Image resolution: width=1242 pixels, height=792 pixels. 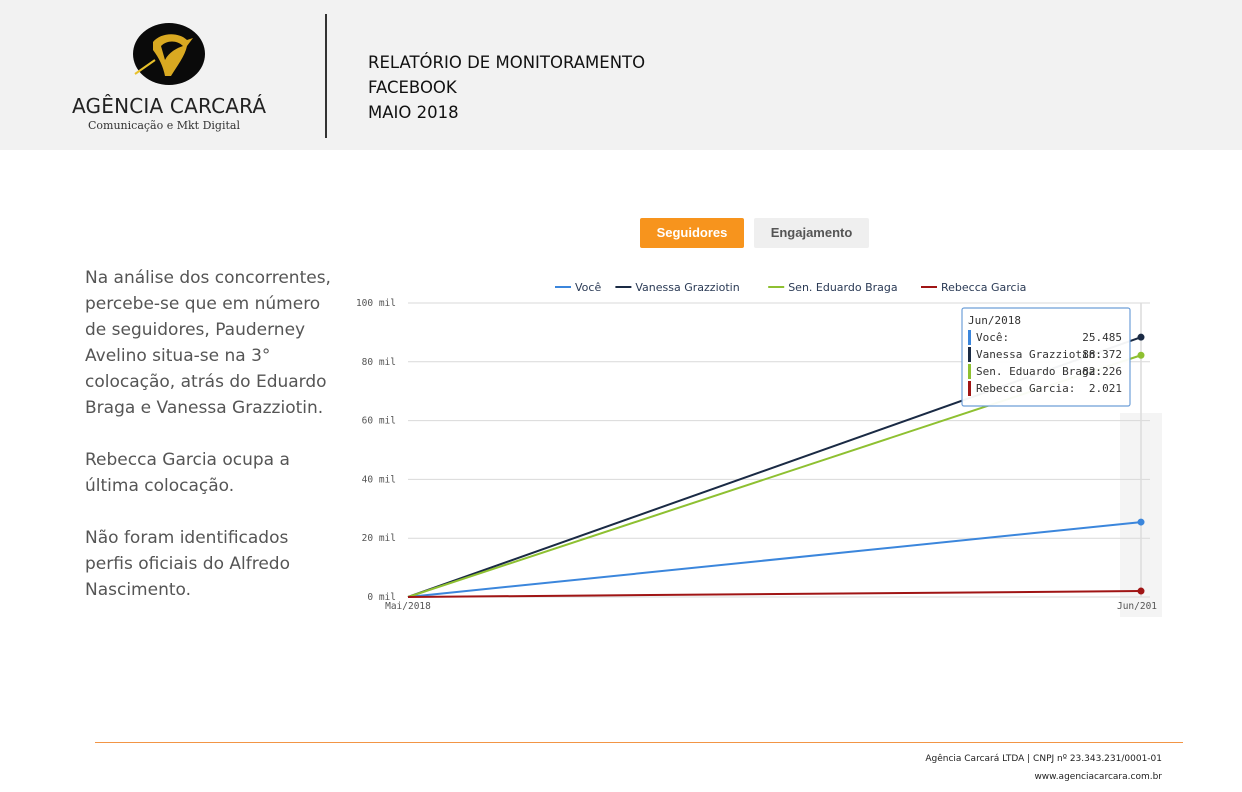 I want to click on tooltip-box, so click(x=1046, y=357).